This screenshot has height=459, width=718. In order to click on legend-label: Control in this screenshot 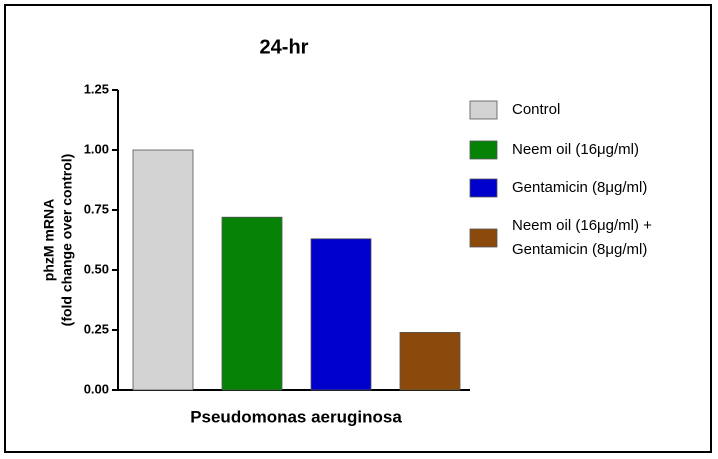, I will do `click(536, 109)`.